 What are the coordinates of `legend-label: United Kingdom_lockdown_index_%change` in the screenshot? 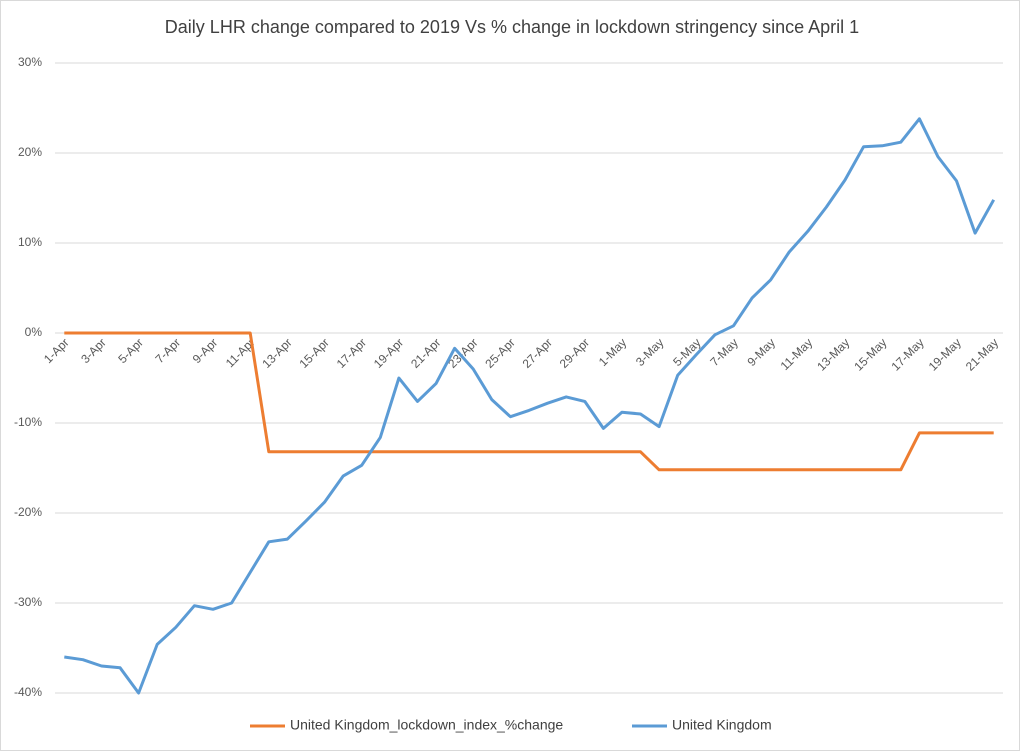 It's located at (426, 725).